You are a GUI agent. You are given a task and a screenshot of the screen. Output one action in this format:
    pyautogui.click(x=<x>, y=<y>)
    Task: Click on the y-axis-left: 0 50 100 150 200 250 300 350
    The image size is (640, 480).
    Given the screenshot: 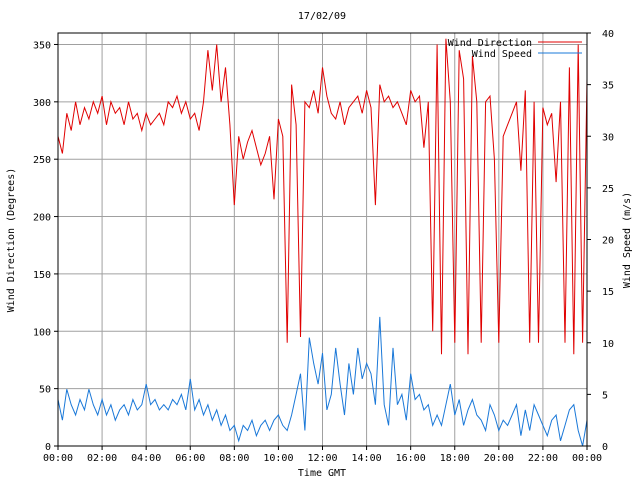 What is the action you would take?
    pyautogui.click(x=45, y=246)
    